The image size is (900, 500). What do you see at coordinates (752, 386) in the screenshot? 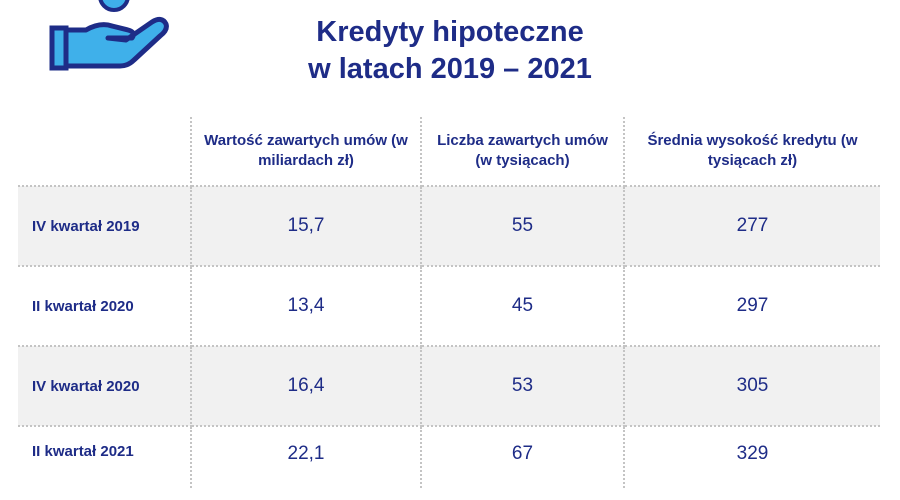
I see `cell-average: 305` at bounding box center [752, 386].